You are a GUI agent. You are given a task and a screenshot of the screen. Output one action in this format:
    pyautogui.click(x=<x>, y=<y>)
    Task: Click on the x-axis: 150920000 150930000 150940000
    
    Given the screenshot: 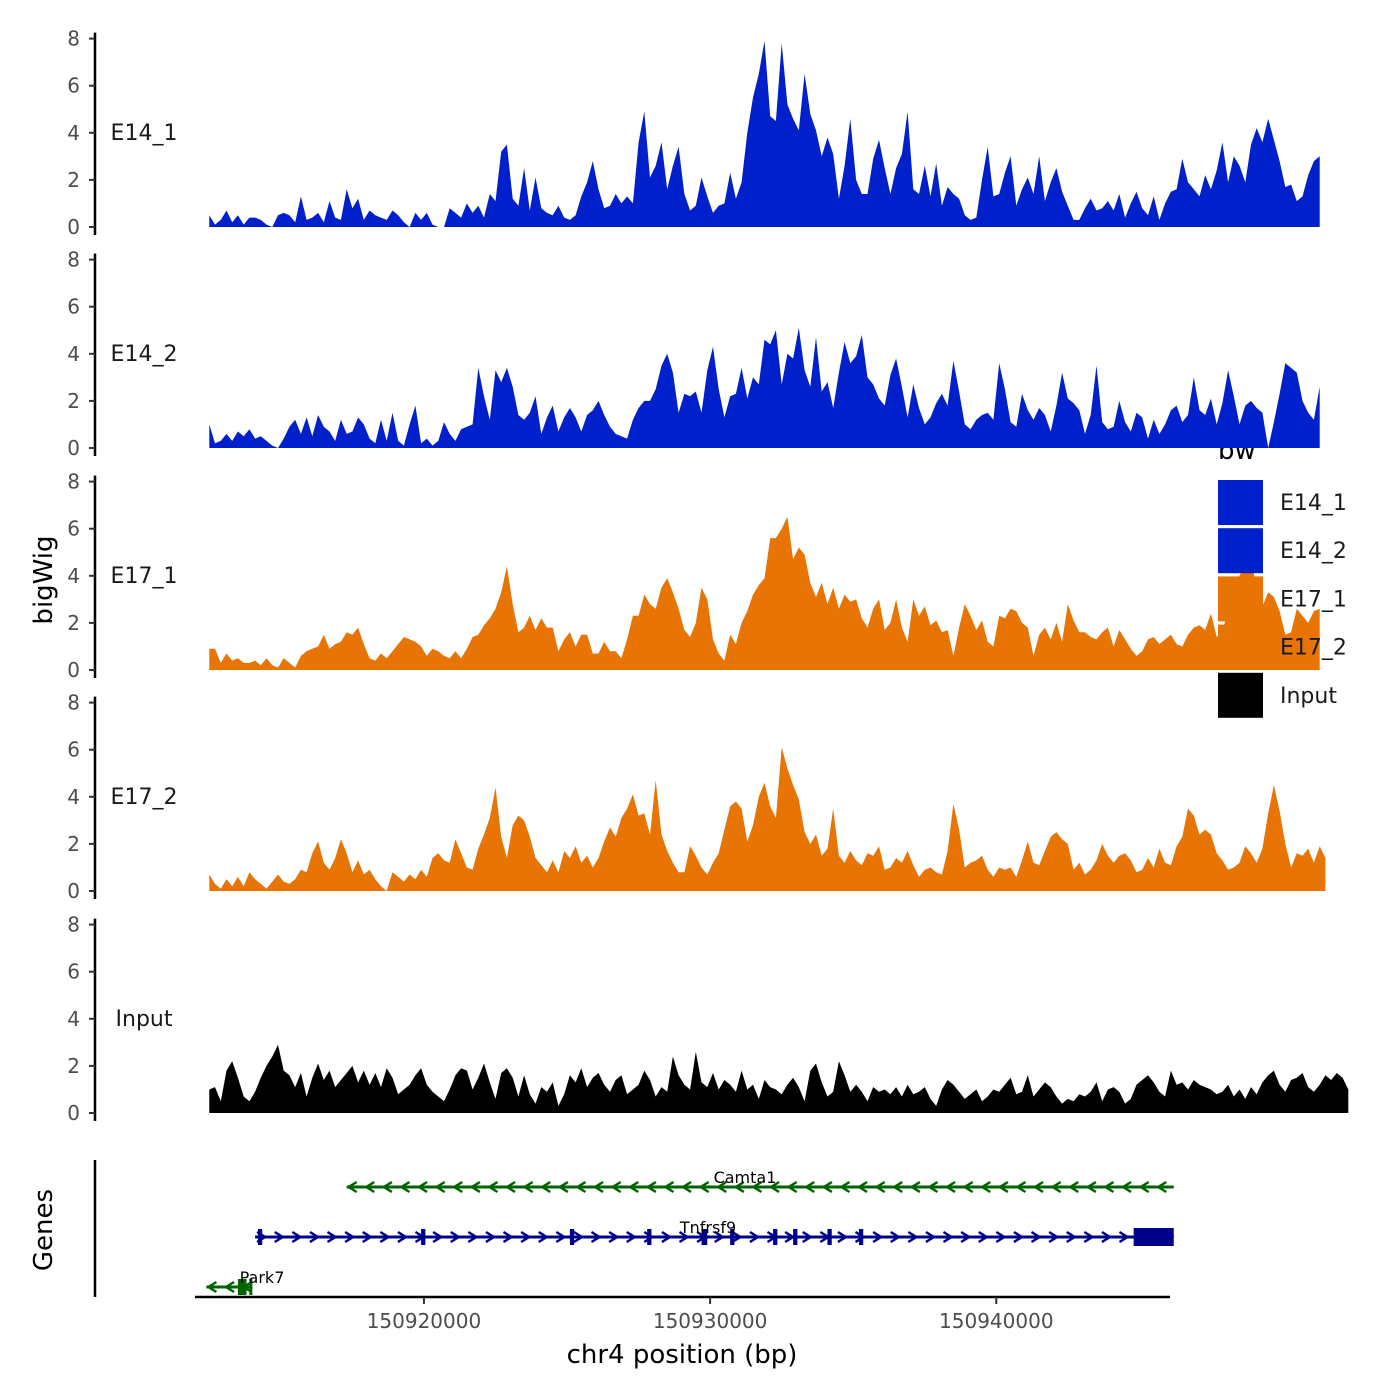 What is the action you would take?
    pyautogui.click(x=682, y=1314)
    